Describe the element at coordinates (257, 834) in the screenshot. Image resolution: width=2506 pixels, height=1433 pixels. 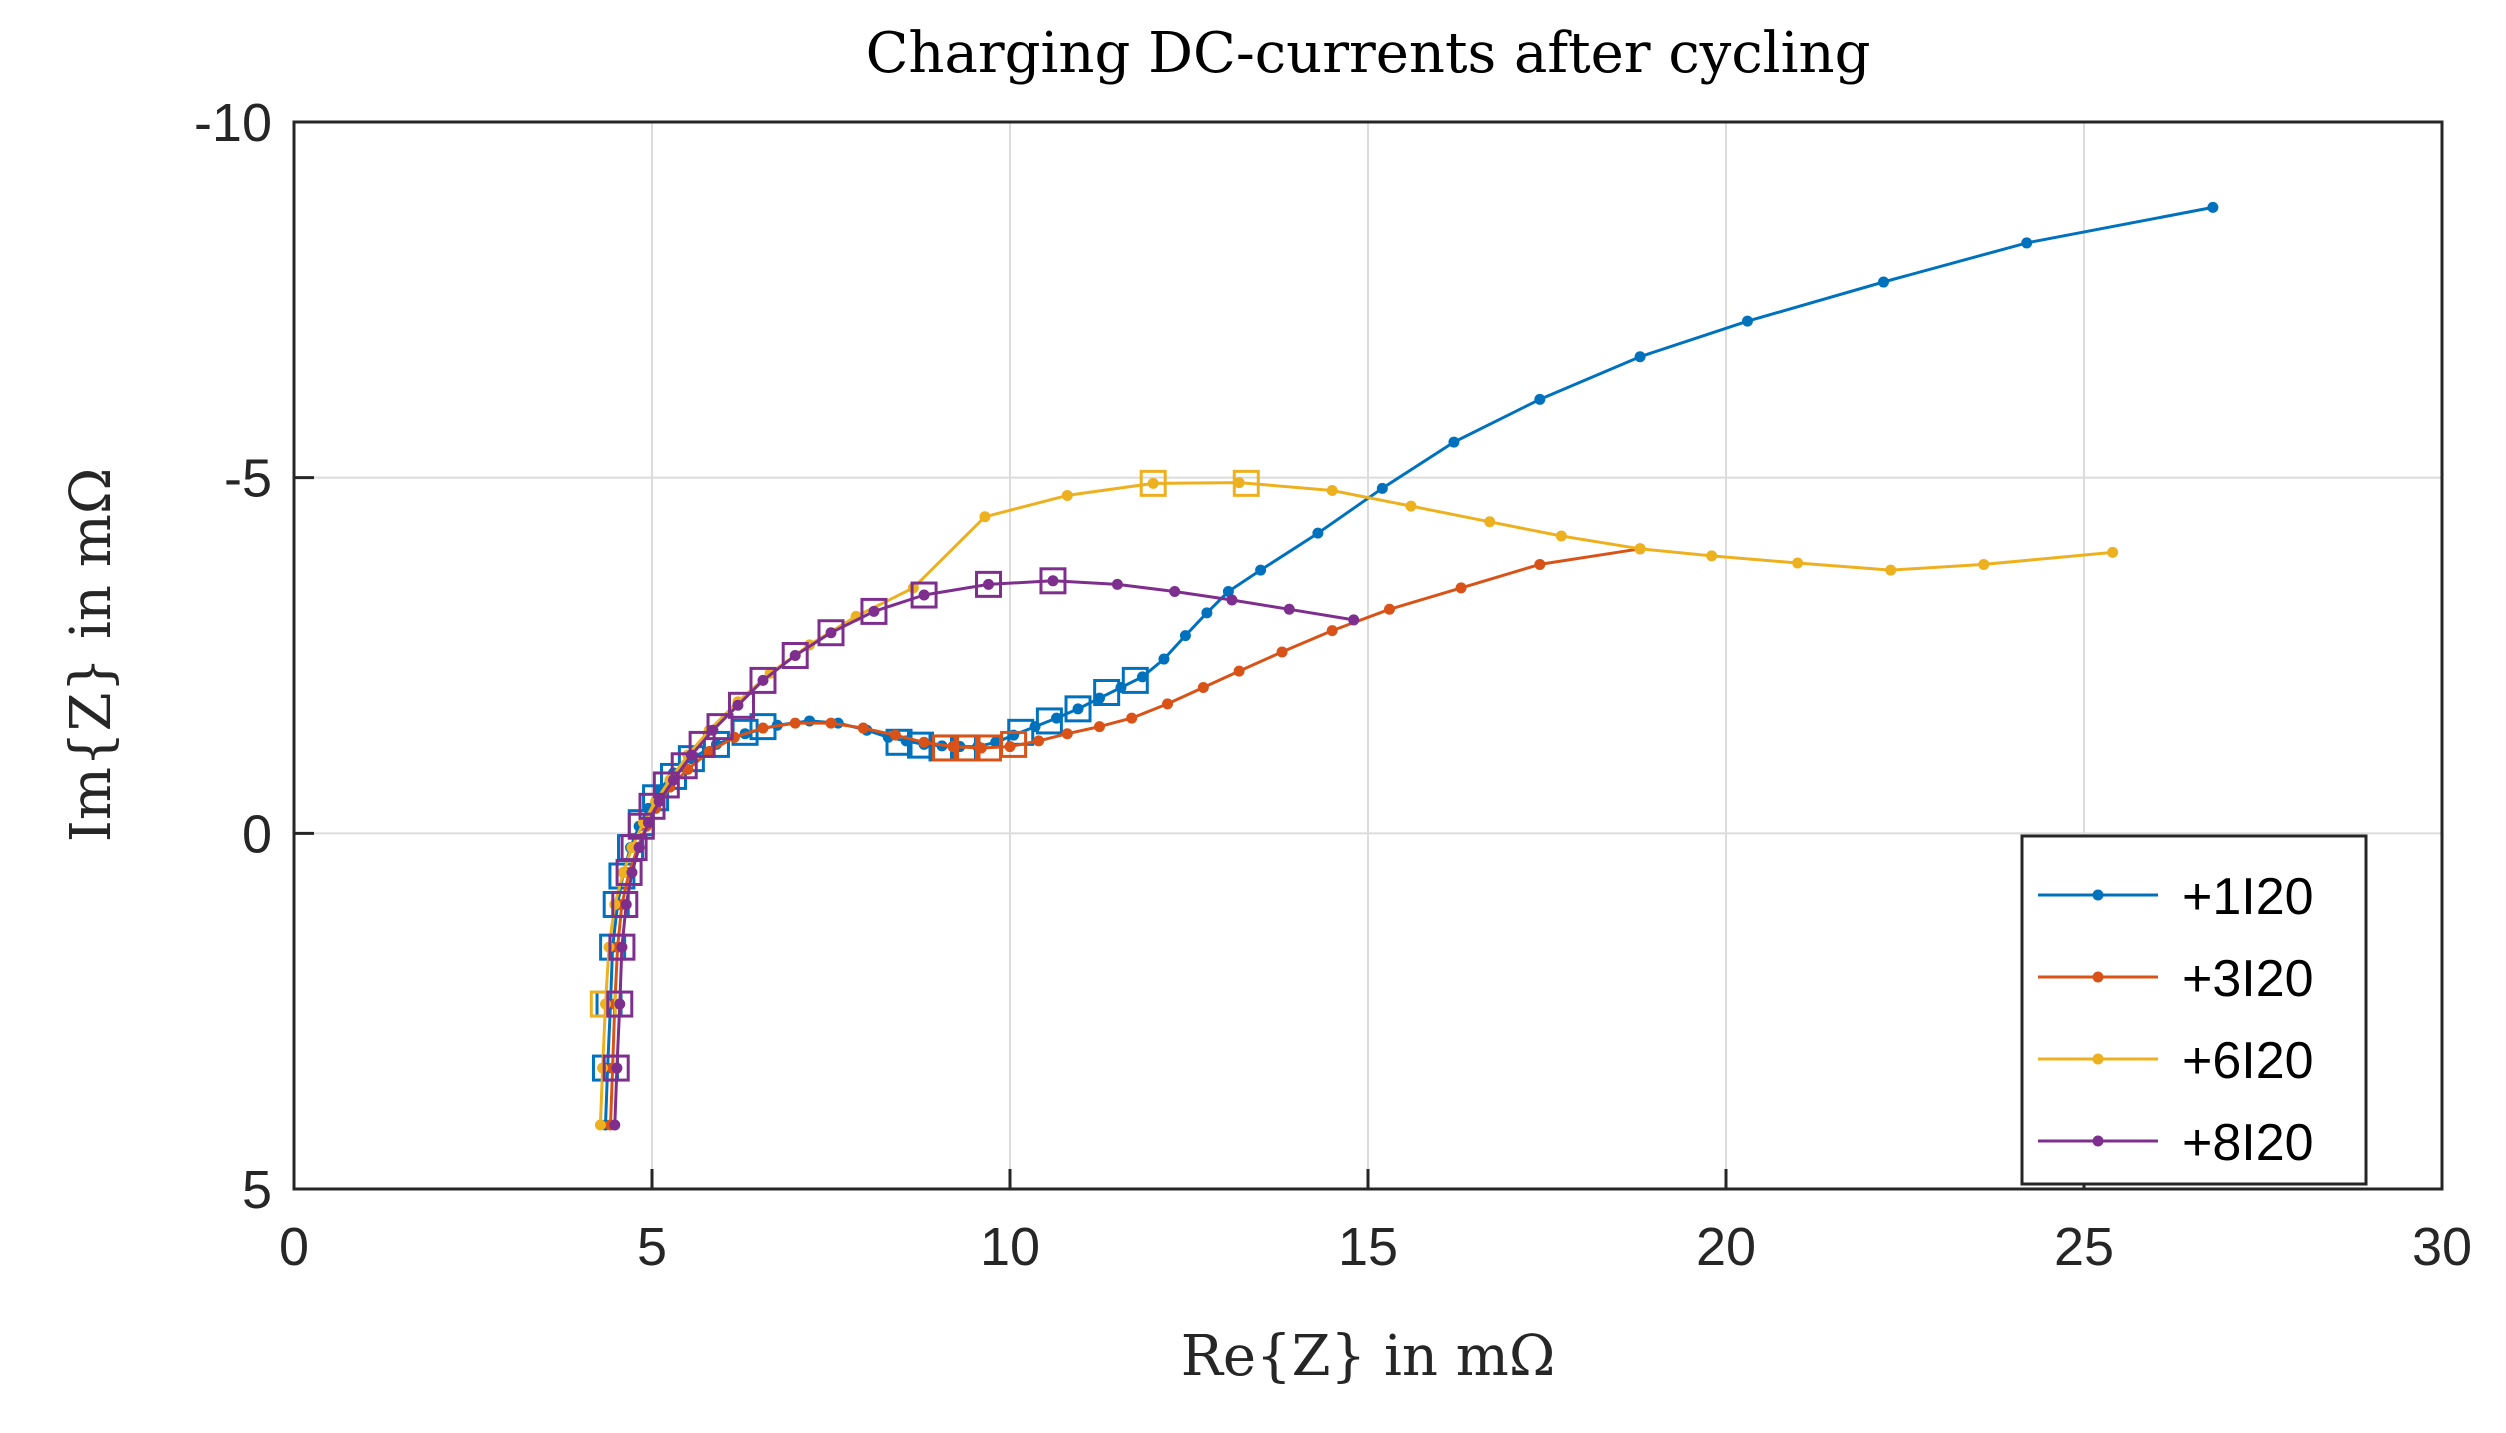
I see `y-tick-label: 0` at that location.